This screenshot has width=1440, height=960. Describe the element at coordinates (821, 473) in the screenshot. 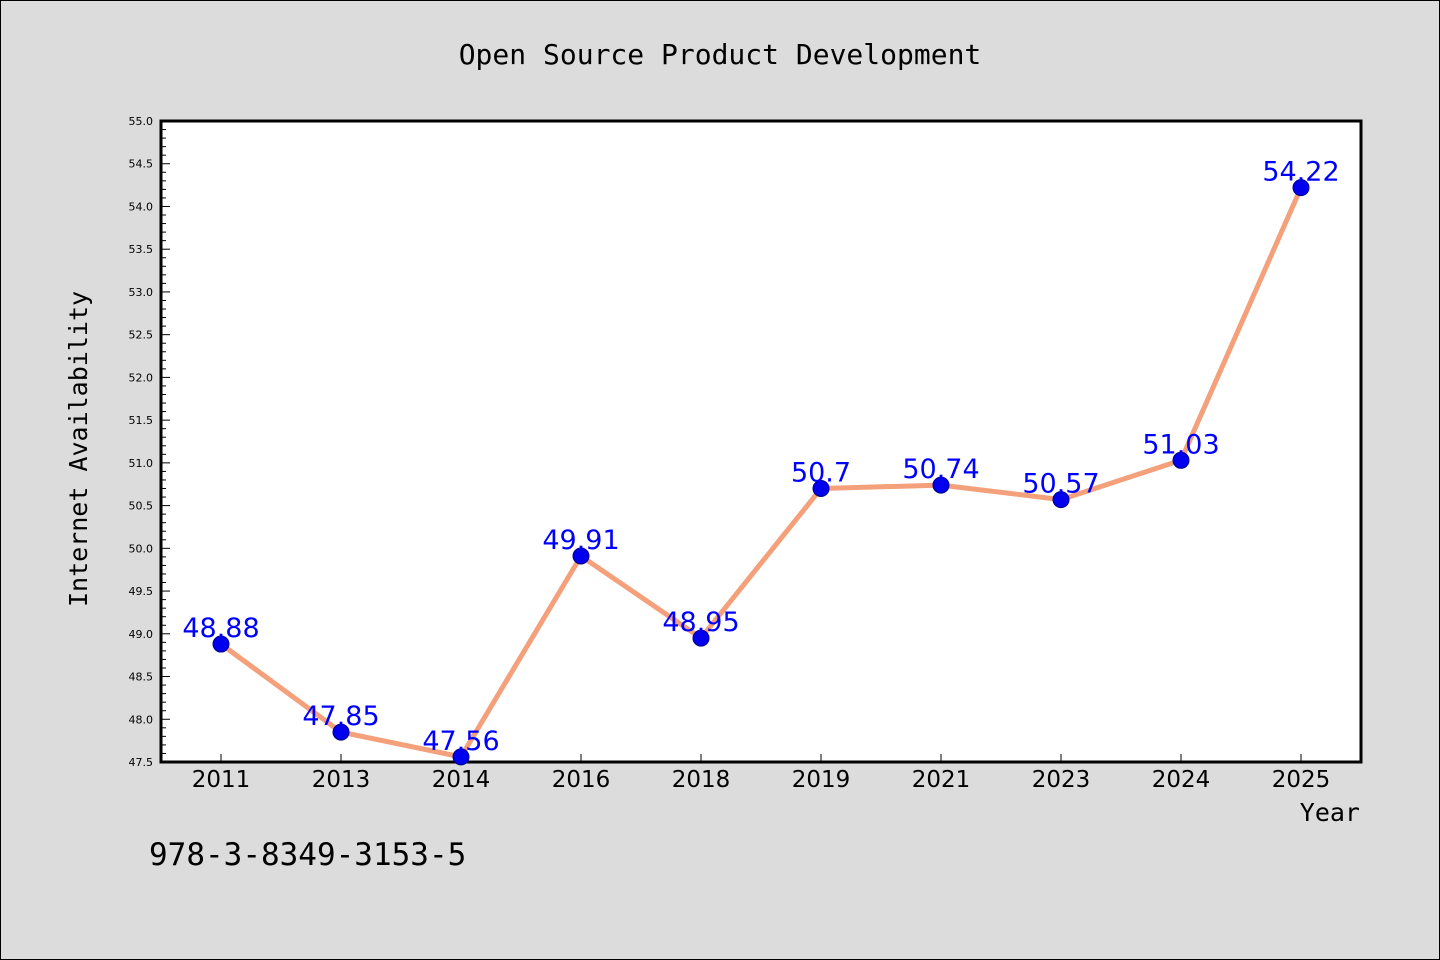

I see `data-label: 50.7` at that location.